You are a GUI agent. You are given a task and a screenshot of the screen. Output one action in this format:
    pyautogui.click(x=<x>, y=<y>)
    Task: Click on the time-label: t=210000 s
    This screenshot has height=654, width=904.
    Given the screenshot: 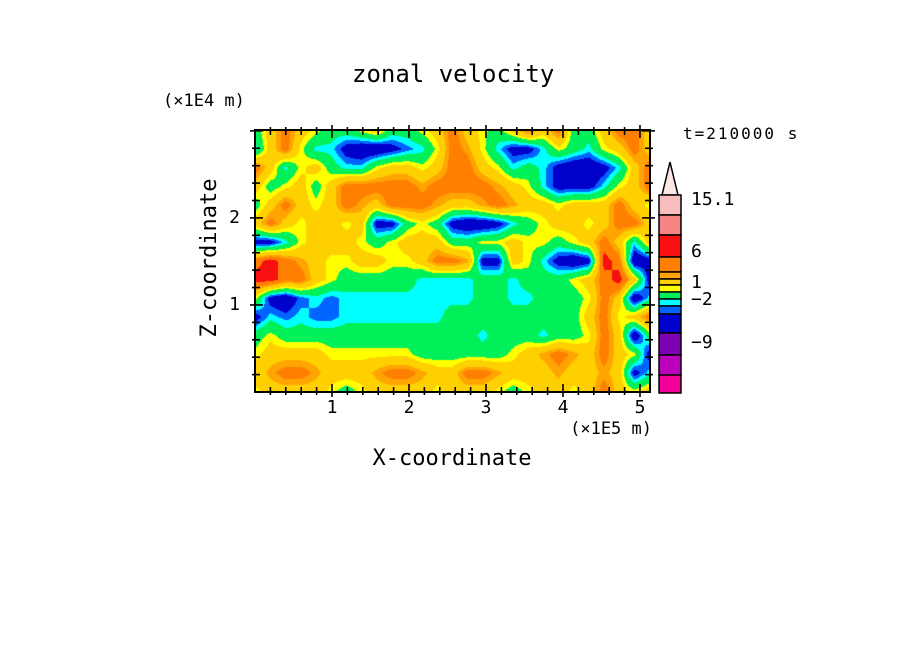 What is the action you would take?
    pyautogui.click(x=741, y=133)
    